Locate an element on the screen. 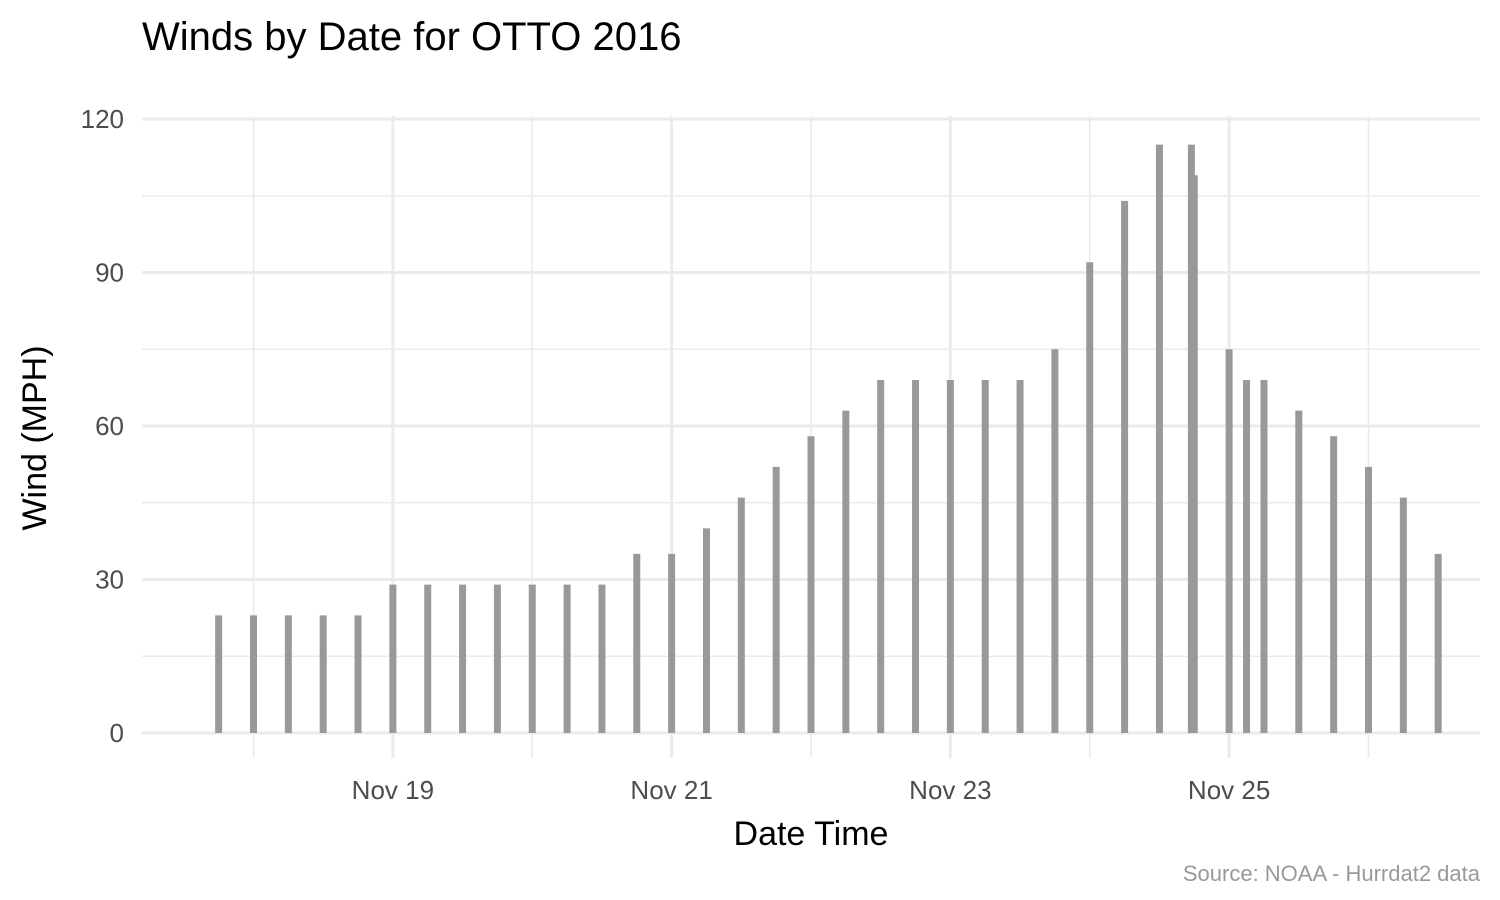 The width and height of the screenshot is (1500, 900). x-axis-tick-labels: Nov 19 Nov 21 Nov 23 Nov 25 is located at coordinates (811, 790).